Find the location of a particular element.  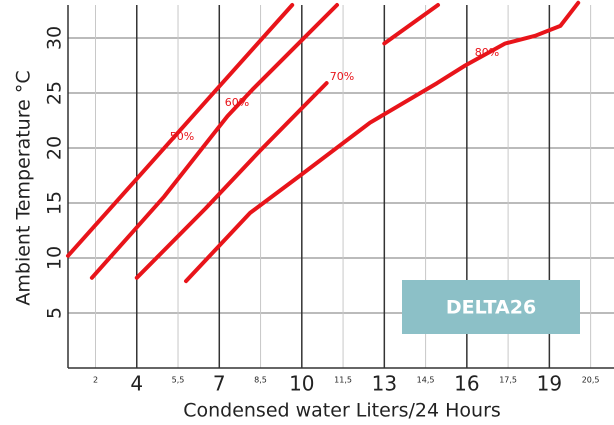

y-tick-label: 15 is located at coordinates (55, 203).